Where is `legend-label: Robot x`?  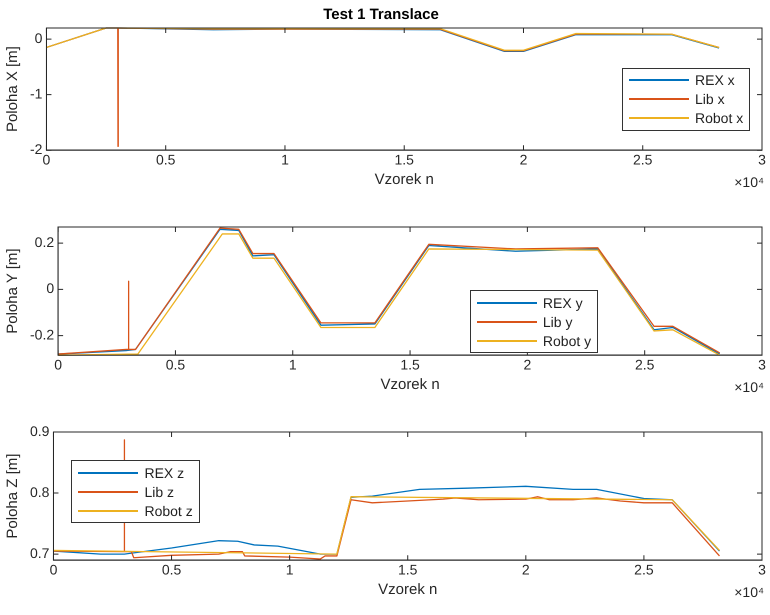
legend-label: Robot x is located at coordinates (719, 118).